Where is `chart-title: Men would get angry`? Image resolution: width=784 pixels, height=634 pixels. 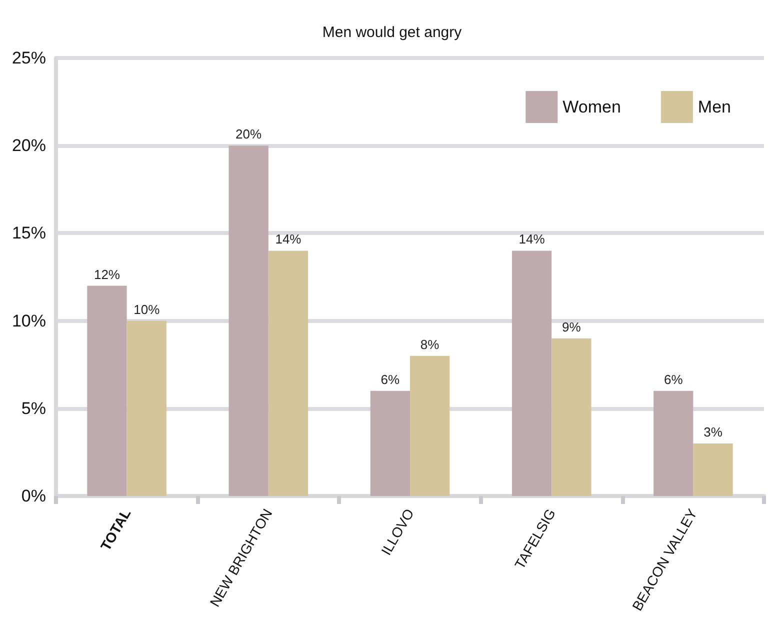
chart-title: Men would get angry is located at coordinates (392, 32).